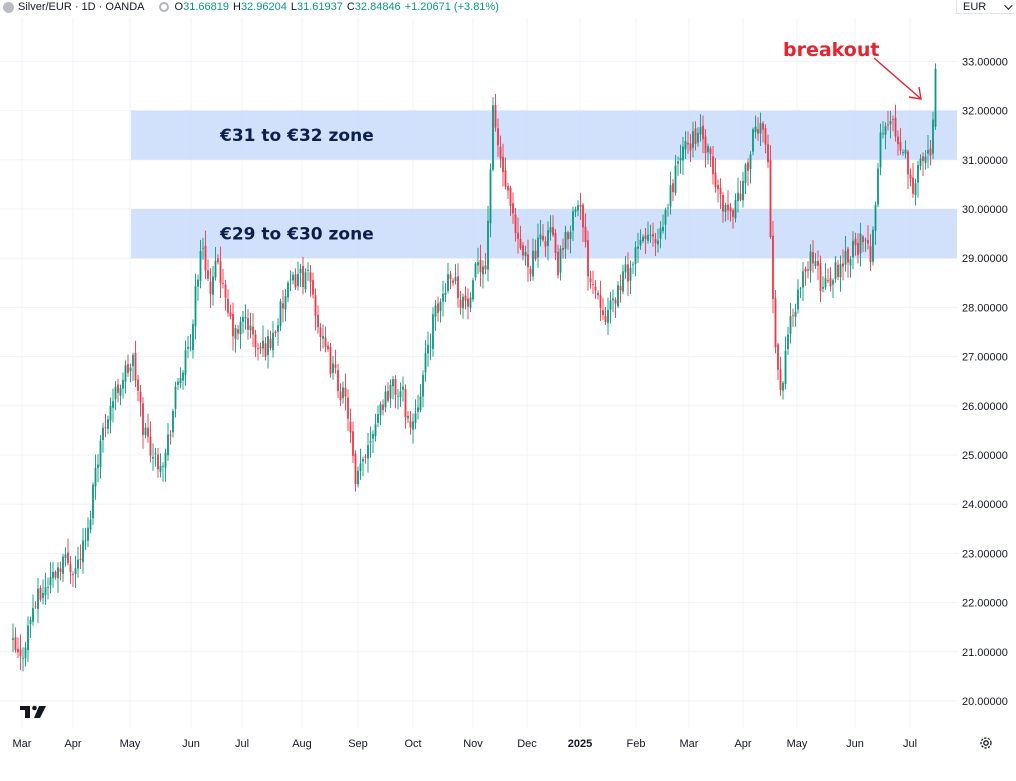 This screenshot has width=1016, height=781. Describe the element at coordinates (191, 744) in the screenshot. I see `x-tick-label: Jun` at that location.